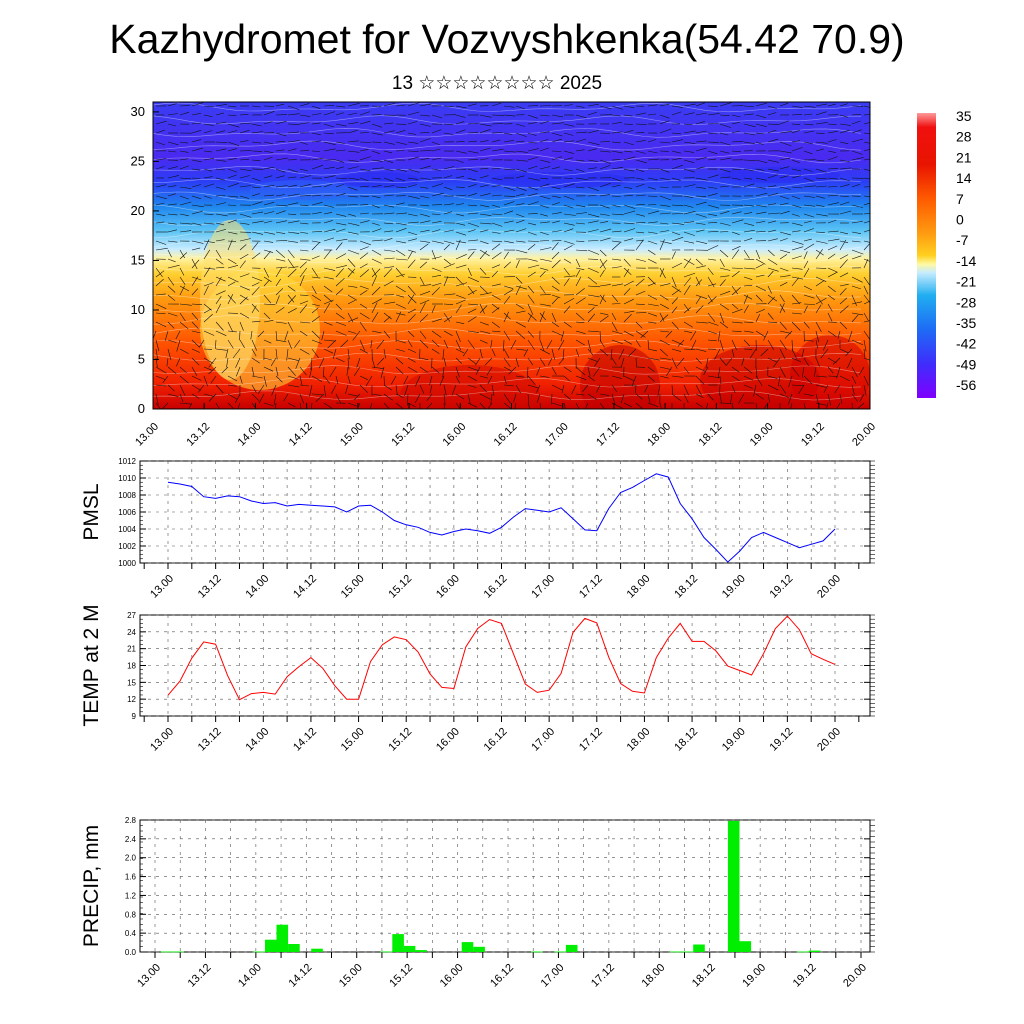 This screenshot has height=1024, width=1024. Describe the element at coordinates (852, 405) in the screenshot. I see `wind-vector-2038` at that location.